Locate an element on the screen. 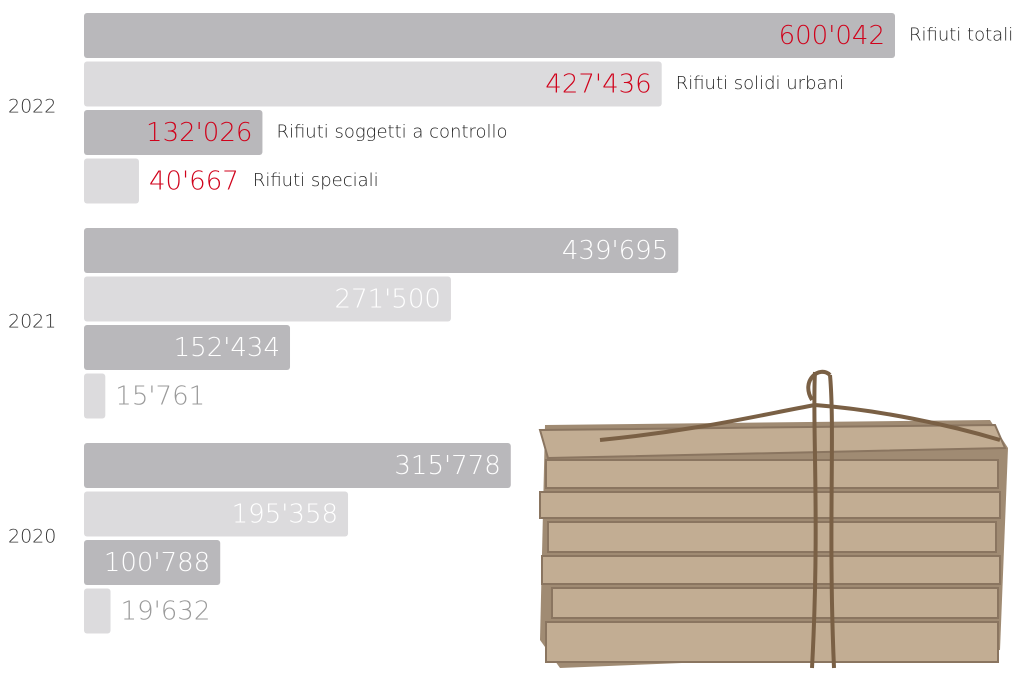  value-label: 15'761 is located at coordinates (160, 397).